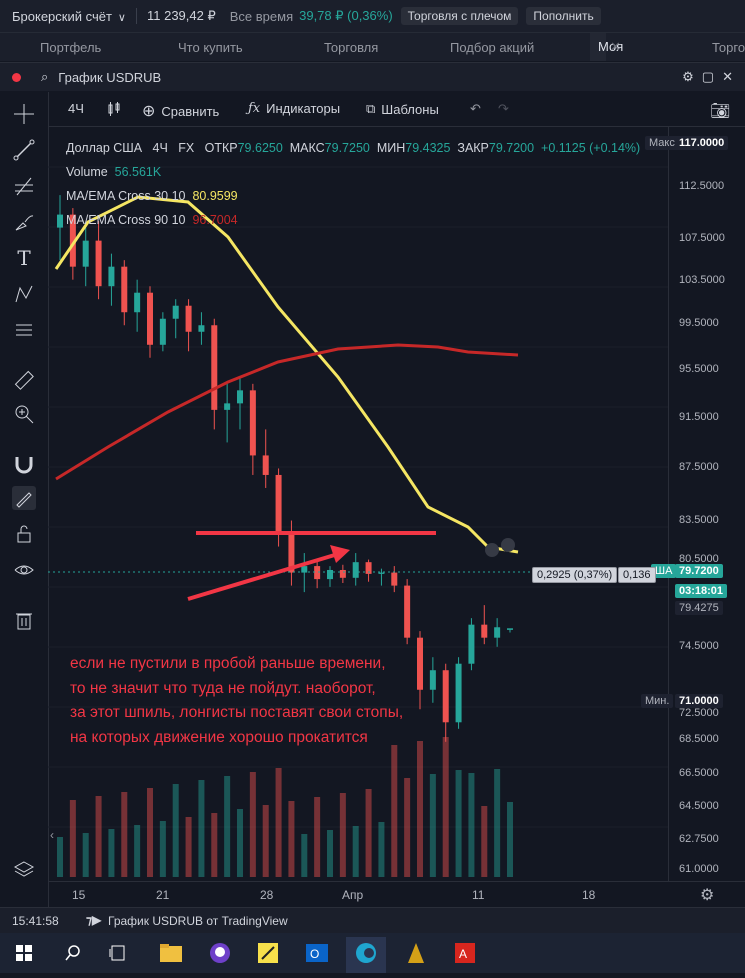 This screenshot has height=978, width=745. I want to click on text-tool-icon: T, so click(24, 258).